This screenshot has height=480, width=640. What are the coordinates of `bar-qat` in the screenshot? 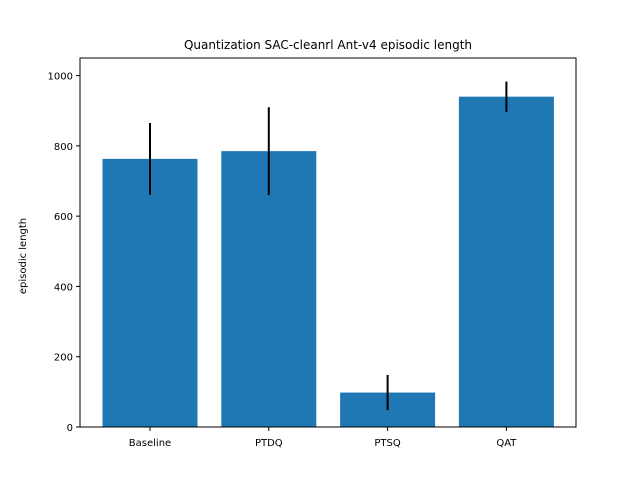 It's located at (506, 262).